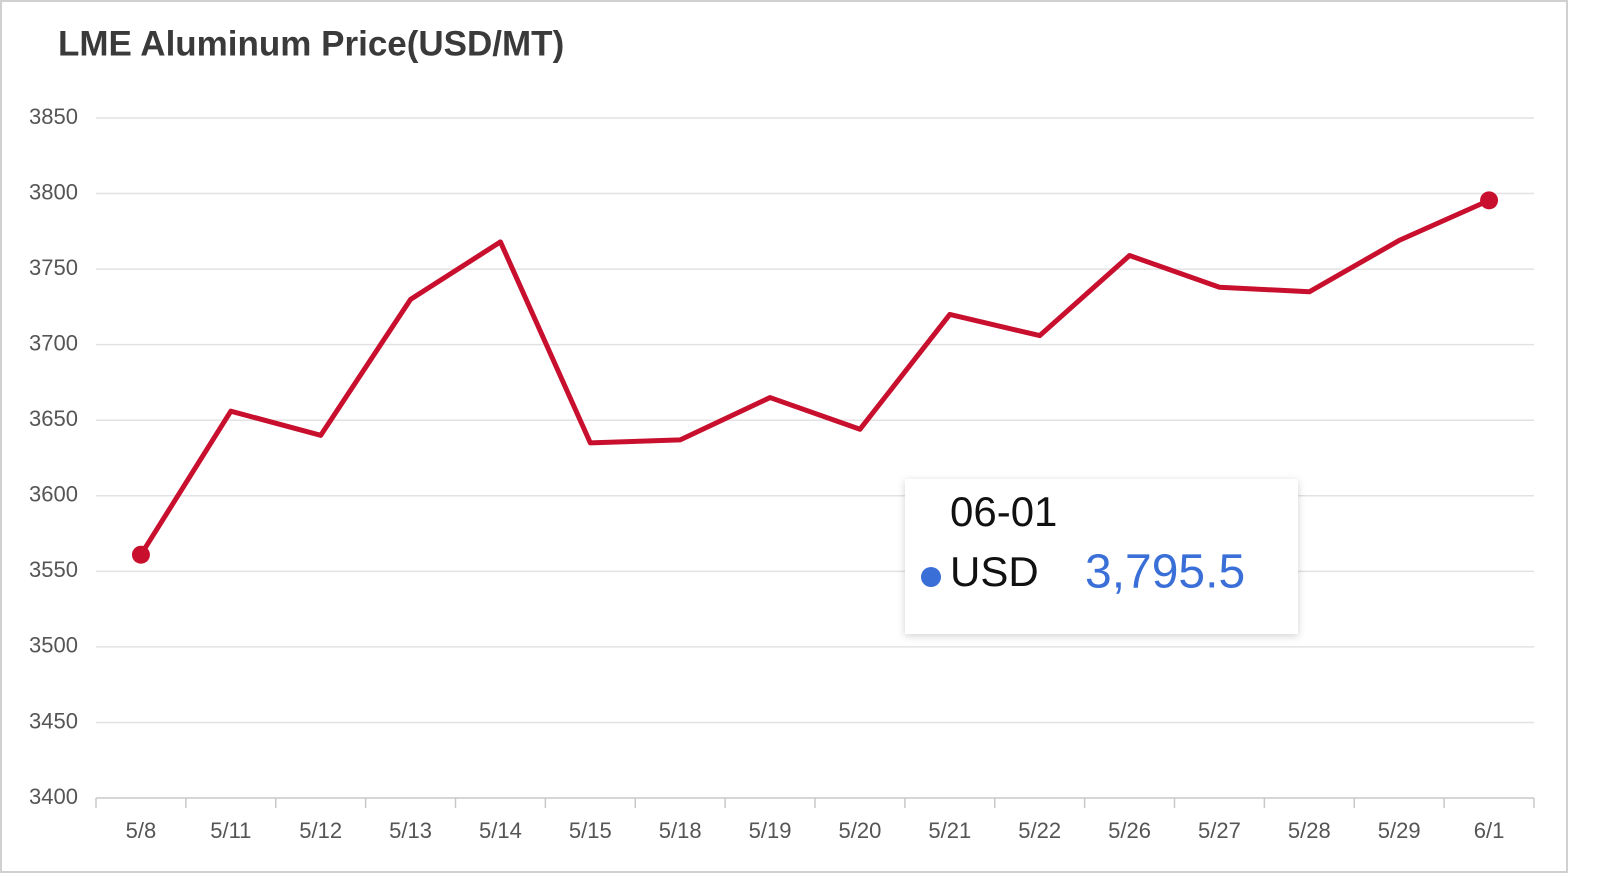  I want to click on tooltip-value: 3,795.5, so click(1165, 572).